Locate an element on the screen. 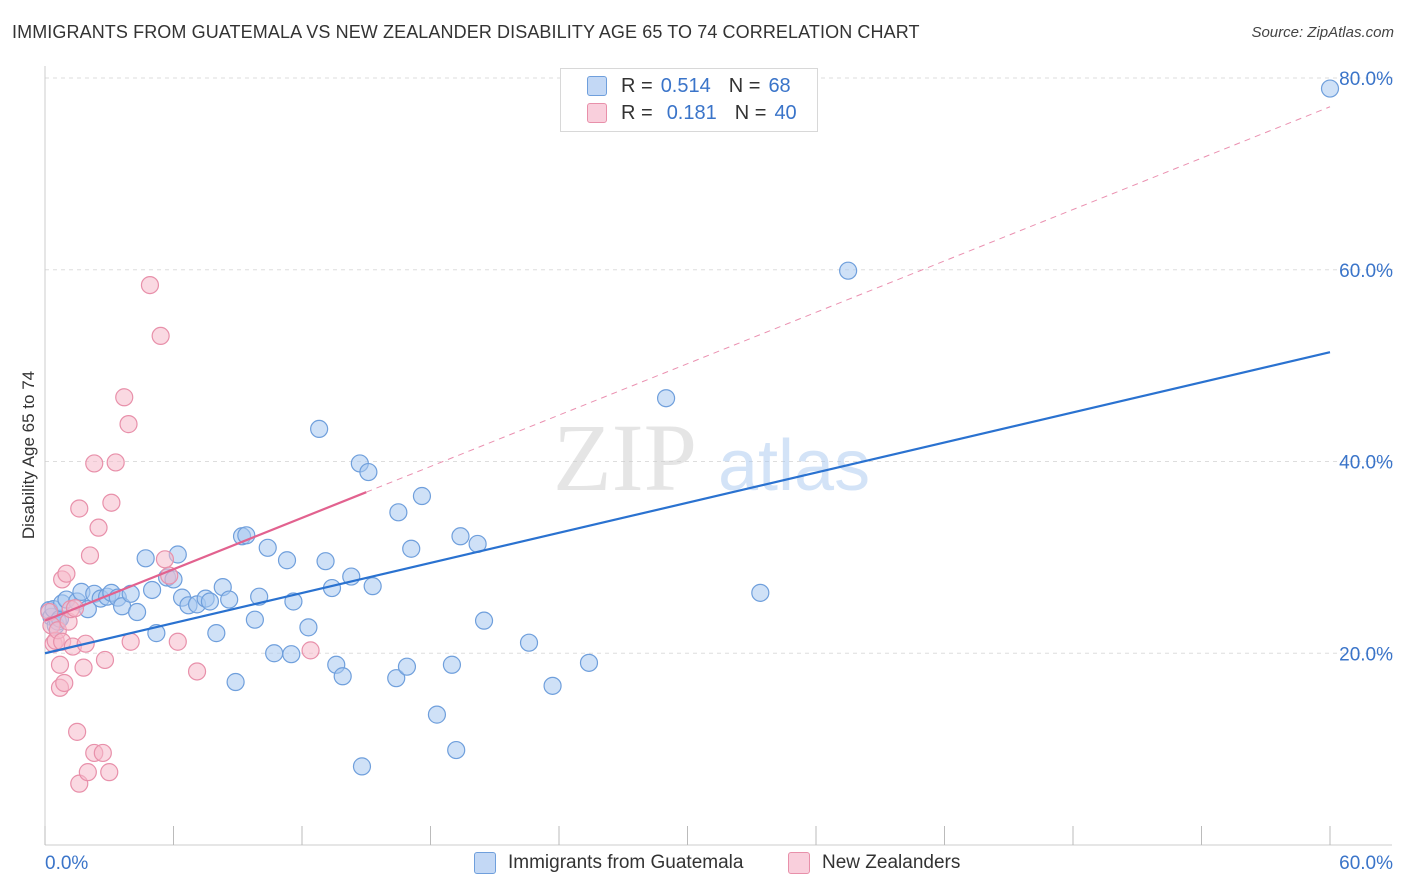 Image resolution: width=1406 pixels, height=892 pixels. y-axis-label: Disability Age 65 to 74 is located at coordinates (28, 455).